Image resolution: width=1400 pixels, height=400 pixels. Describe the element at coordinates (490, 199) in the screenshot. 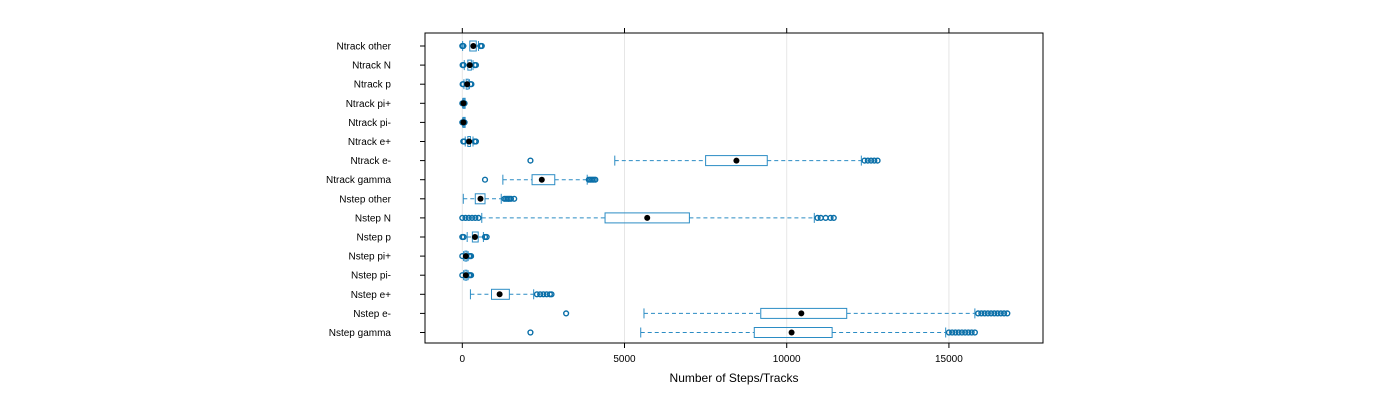

I see `box-nstep-other` at that location.